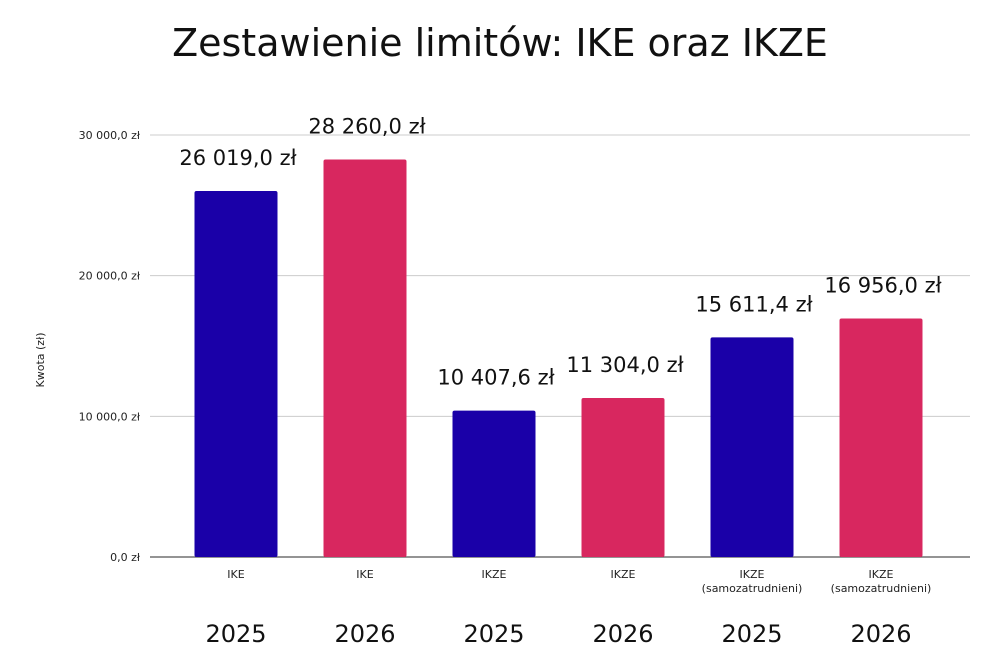 The width and height of the screenshot is (1000, 668). I want to click on y-tick-label: 30 000,0 zł, so click(110, 135).